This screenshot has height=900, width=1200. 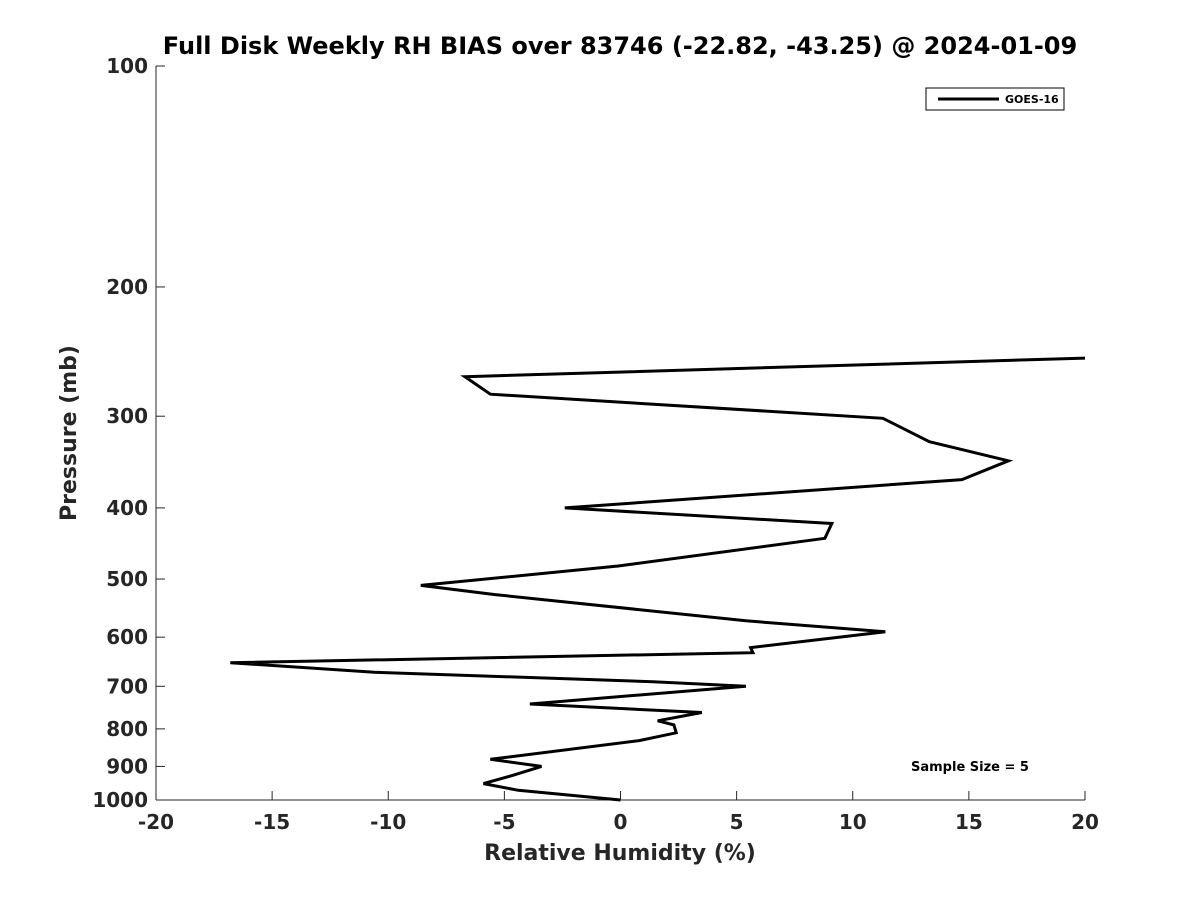 I want to click on x-tick-label: 10, so click(x=853, y=822).